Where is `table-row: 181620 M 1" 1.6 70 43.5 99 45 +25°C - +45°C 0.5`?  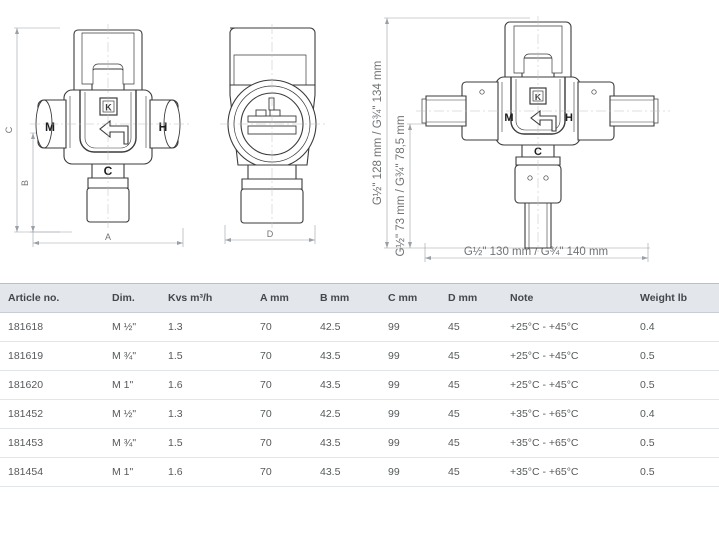 table-row: 181620 M 1" 1.6 70 43.5 99 45 +25°C - +45°C 0.5 is located at coordinates (359, 385).